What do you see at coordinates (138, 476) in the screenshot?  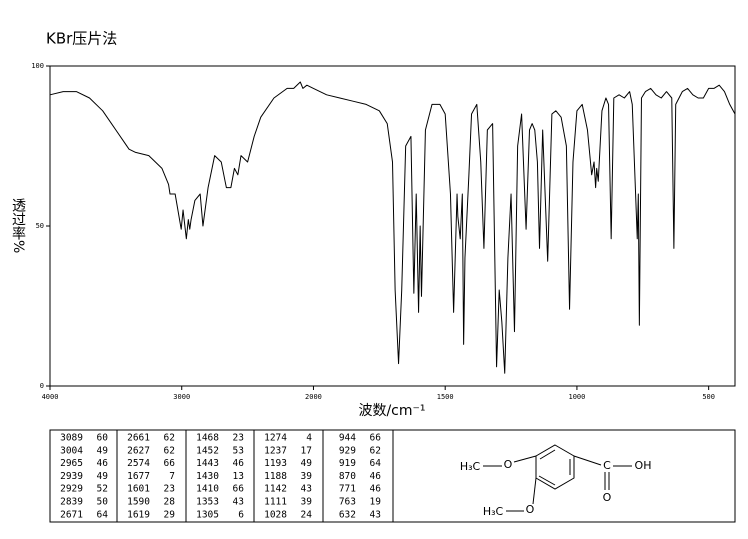 I see `peak-wavenumber: 1677` at bounding box center [138, 476].